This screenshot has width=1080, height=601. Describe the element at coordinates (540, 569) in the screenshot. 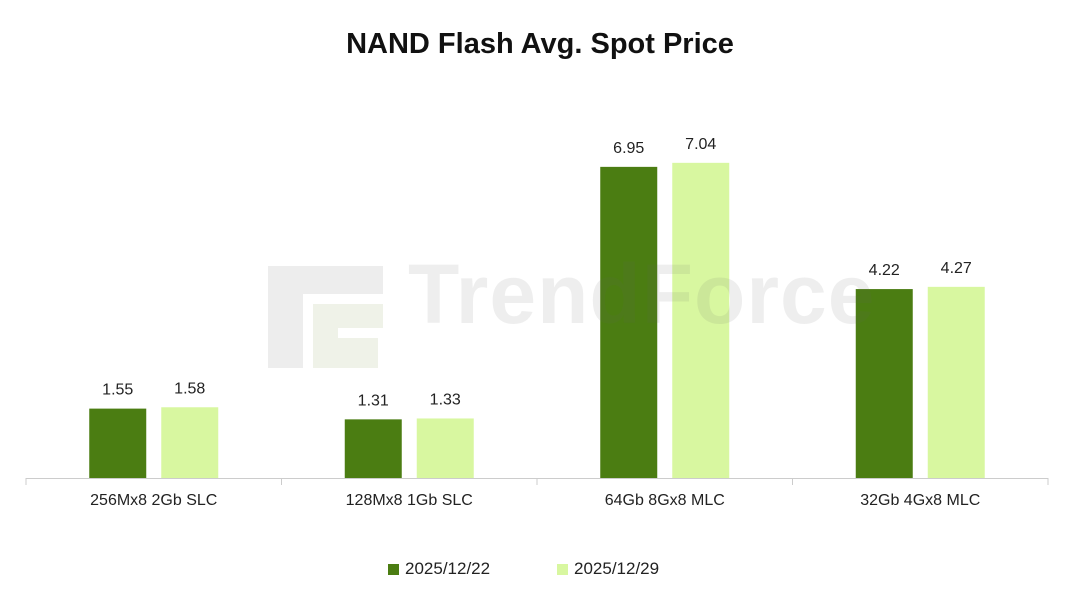

I see `legend: 2025/12/22 2025/12/29` at that location.